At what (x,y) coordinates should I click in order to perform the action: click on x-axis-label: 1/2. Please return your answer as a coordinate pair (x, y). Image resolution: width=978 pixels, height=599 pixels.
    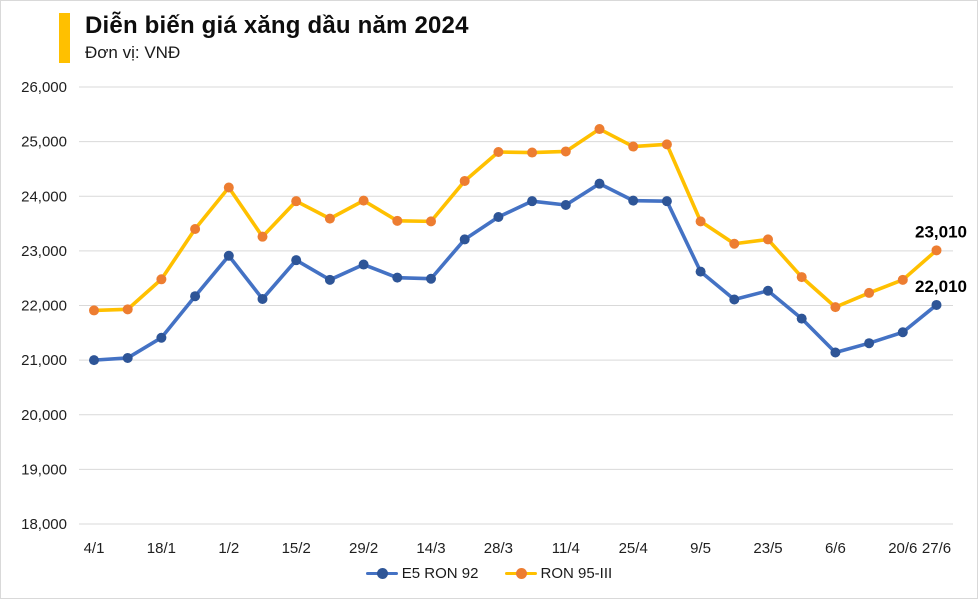
    Looking at the image, I should click on (228, 548).